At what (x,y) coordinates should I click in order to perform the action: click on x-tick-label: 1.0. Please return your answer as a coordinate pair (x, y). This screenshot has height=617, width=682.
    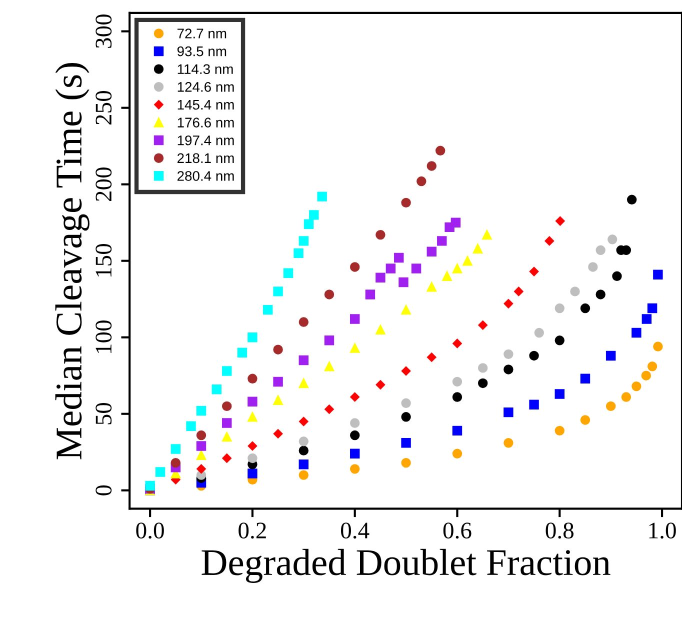
    Looking at the image, I should click on (662, 530).